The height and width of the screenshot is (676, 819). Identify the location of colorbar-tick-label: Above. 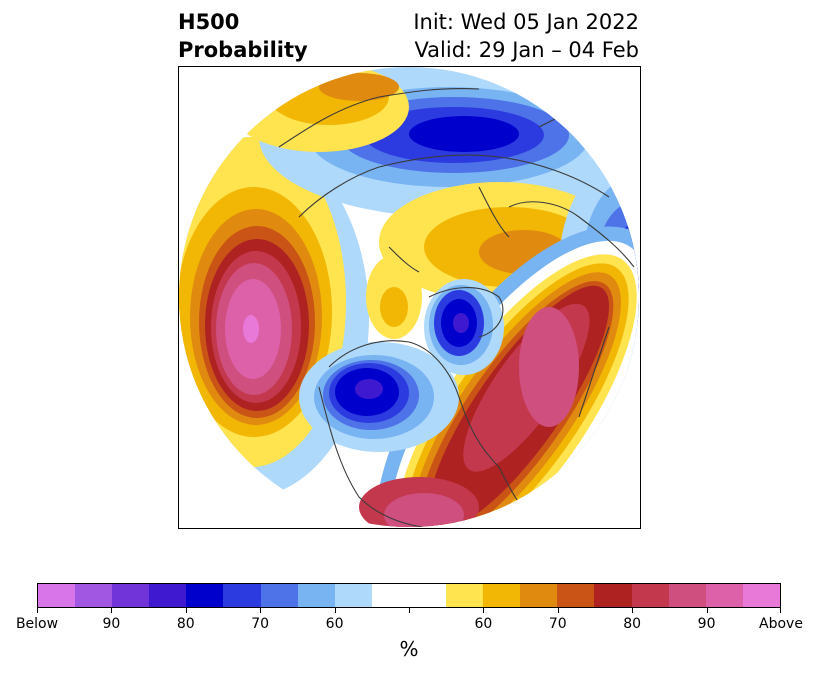
(781, 624).